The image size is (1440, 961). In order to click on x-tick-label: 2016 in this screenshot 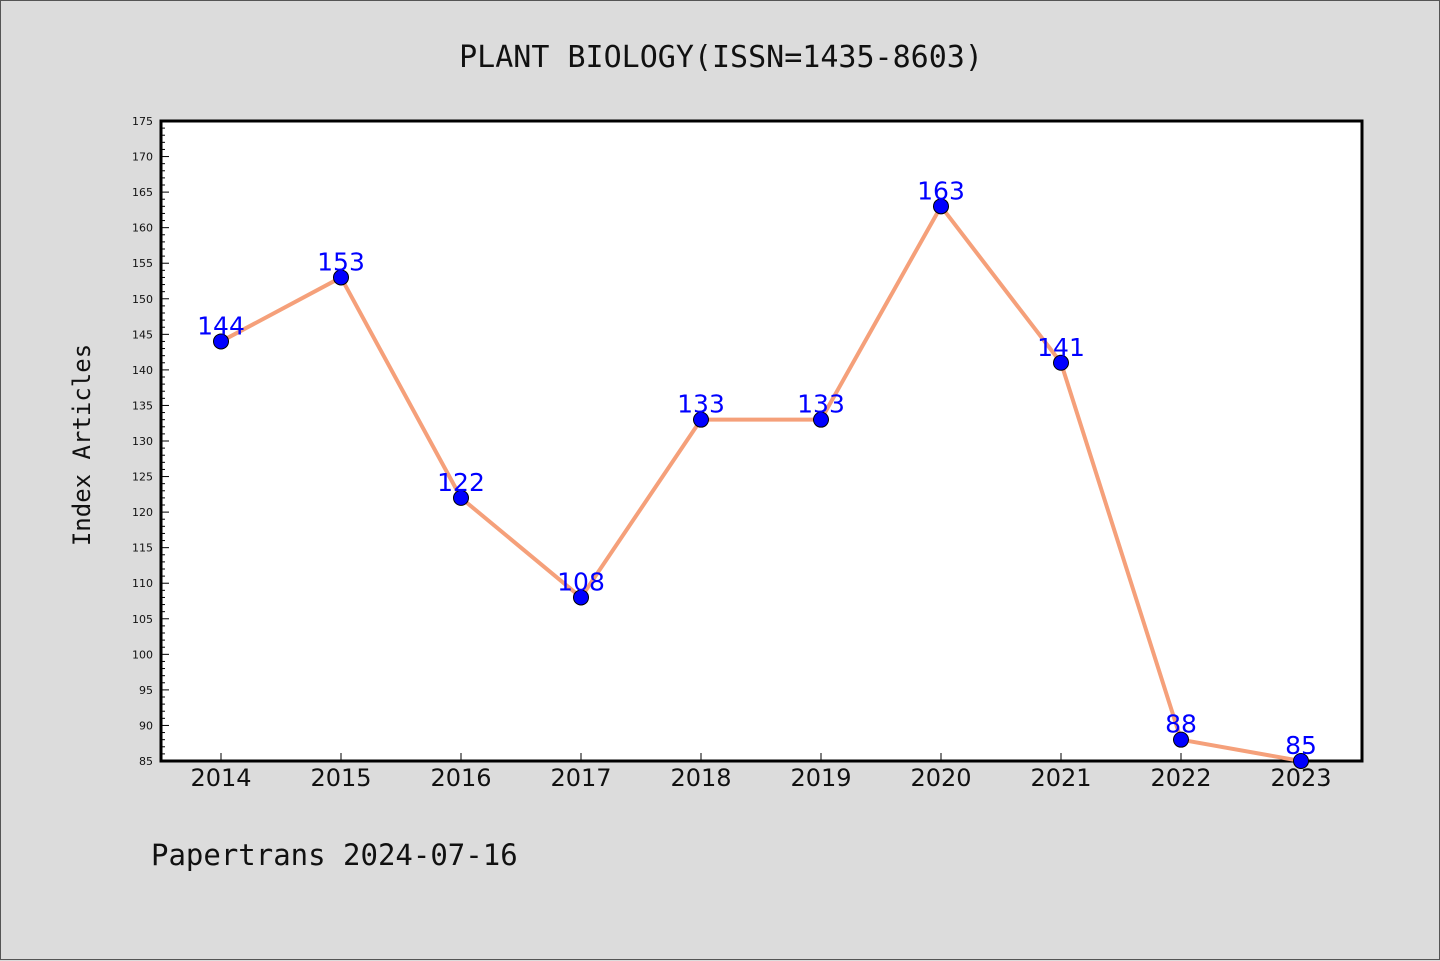, I will do `click(460, 778)`.